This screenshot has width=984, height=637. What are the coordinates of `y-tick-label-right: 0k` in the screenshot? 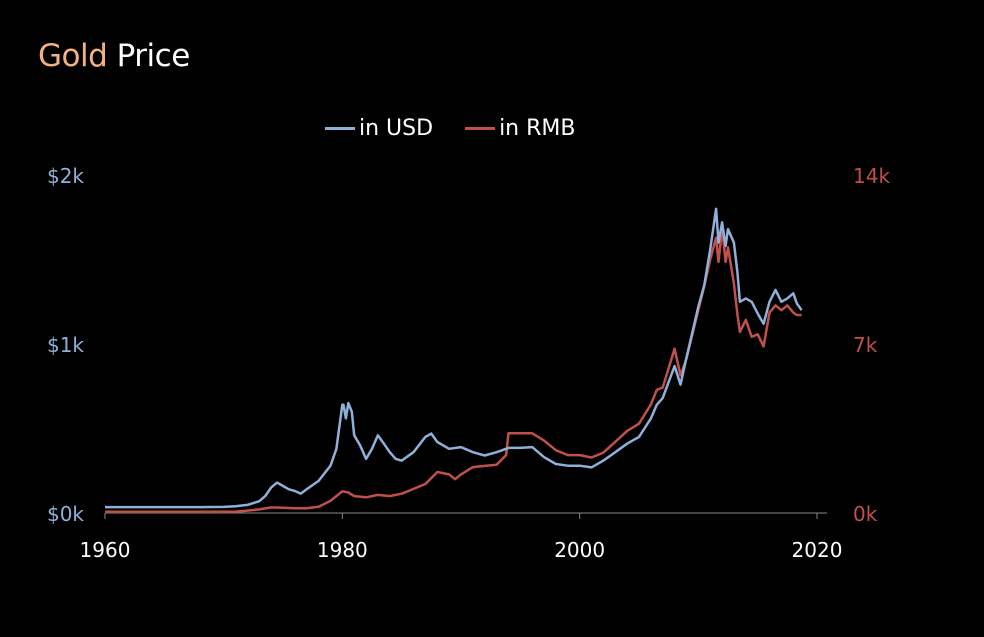 It's located at (865, 514).